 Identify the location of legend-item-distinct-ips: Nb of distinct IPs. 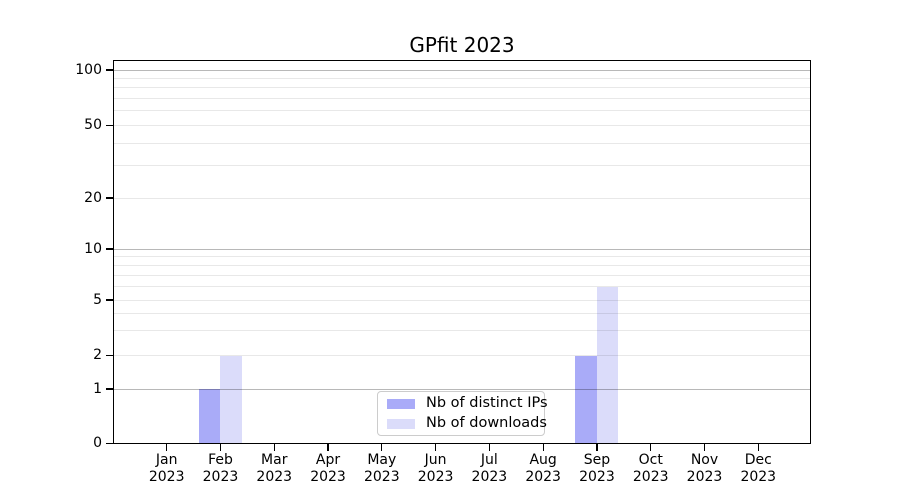
(467, 403).